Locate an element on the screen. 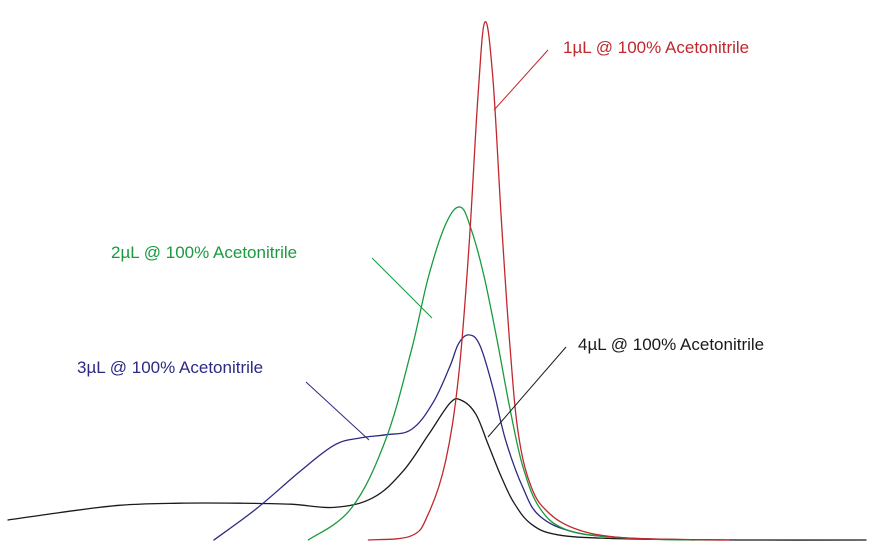 The image size is (873, 543). leader-line-3ul is located at coordinates (337, 411).